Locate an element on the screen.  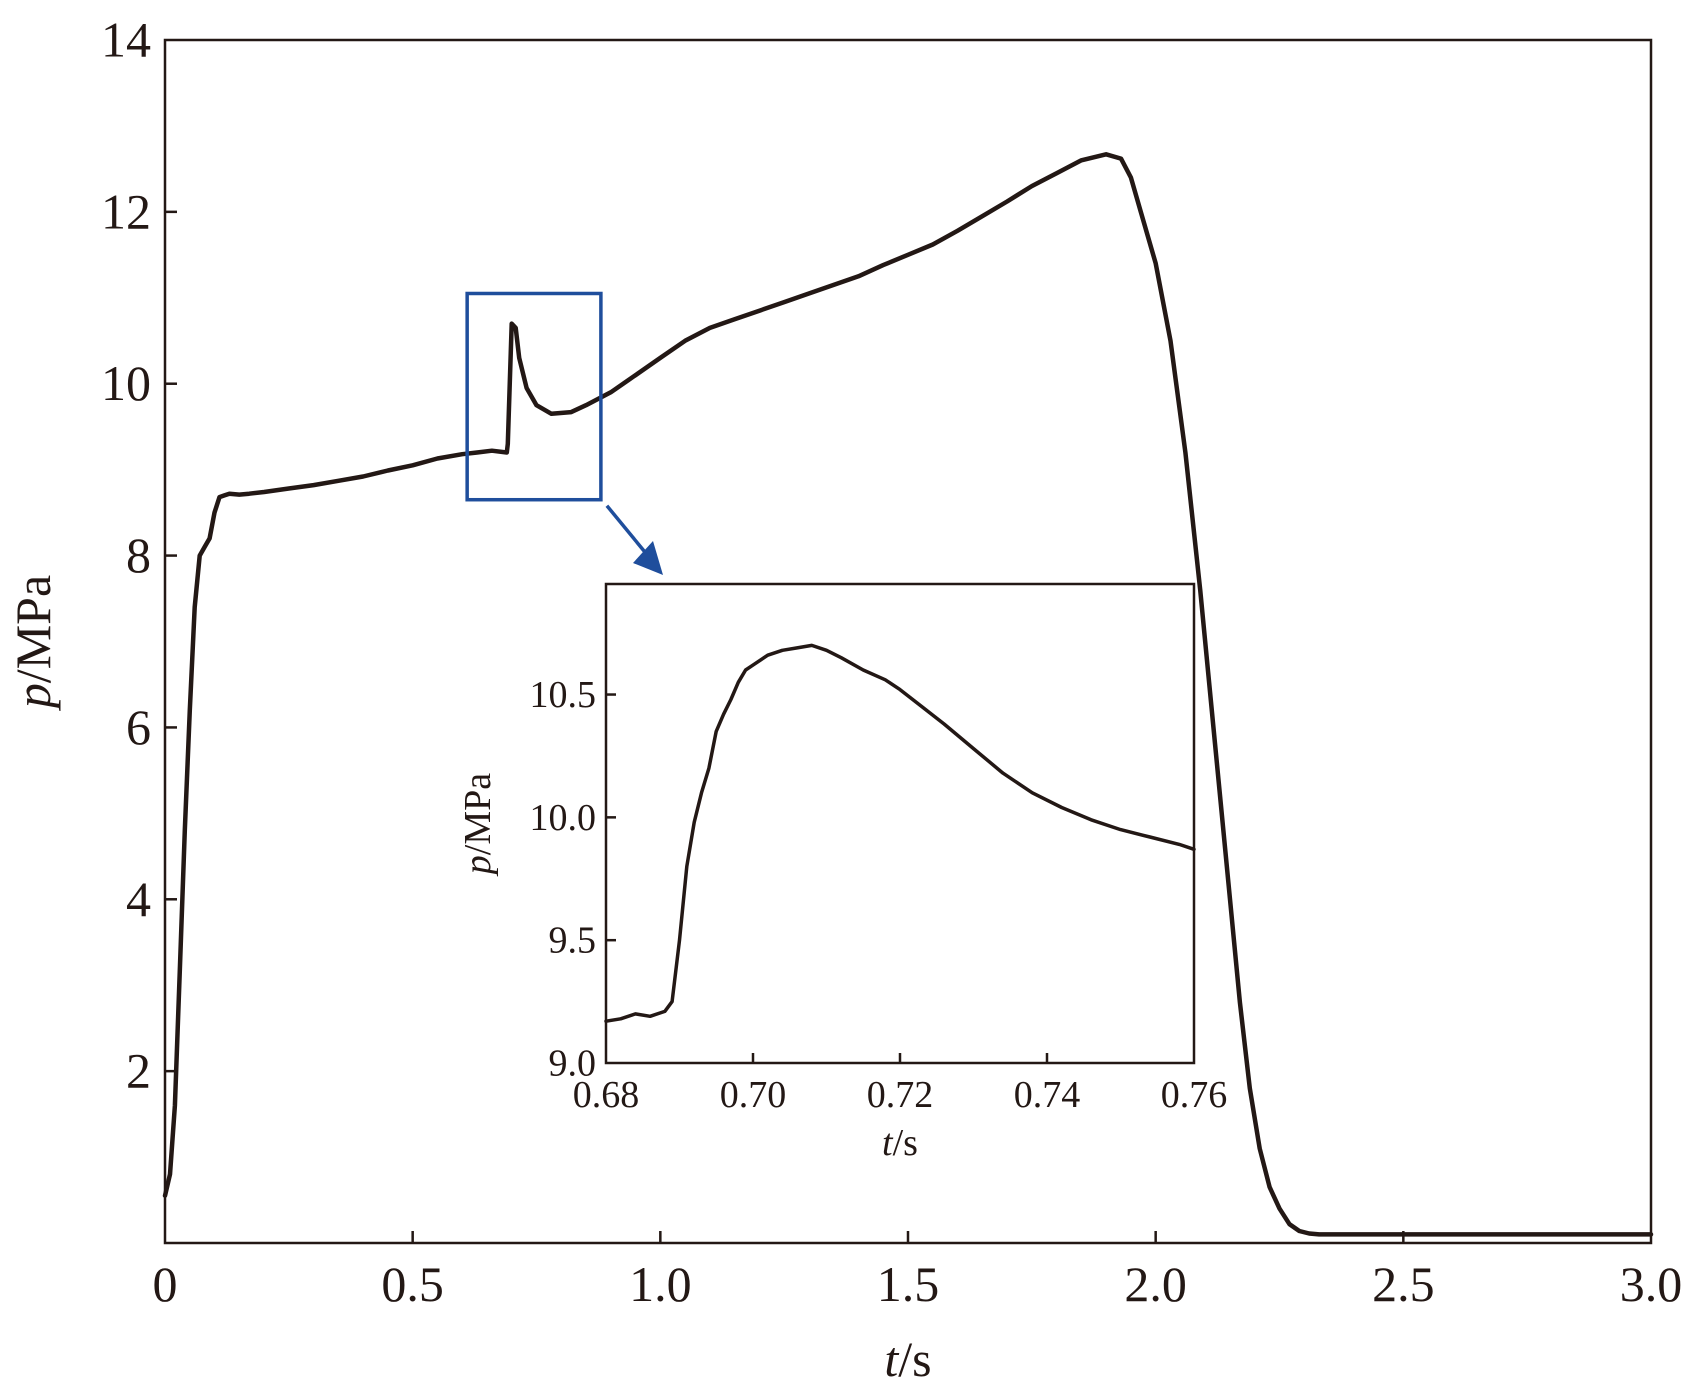
inset-x-axis-unit: /s is located at coordinates (905, 1143).